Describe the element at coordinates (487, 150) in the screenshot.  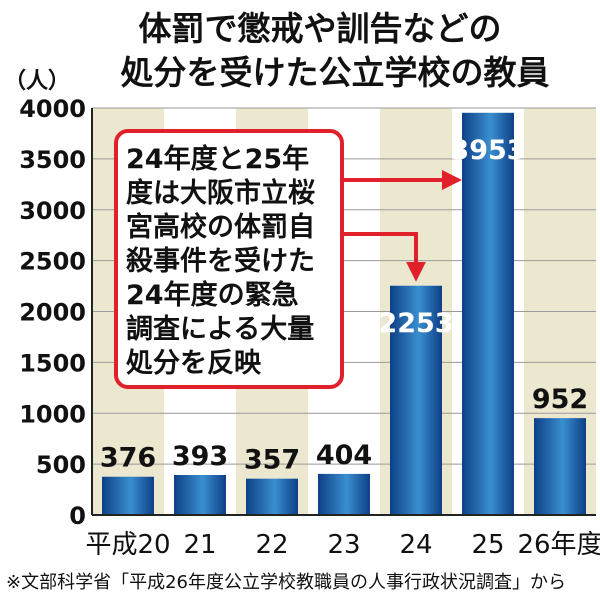
I see `data-label: 3953` at that location.